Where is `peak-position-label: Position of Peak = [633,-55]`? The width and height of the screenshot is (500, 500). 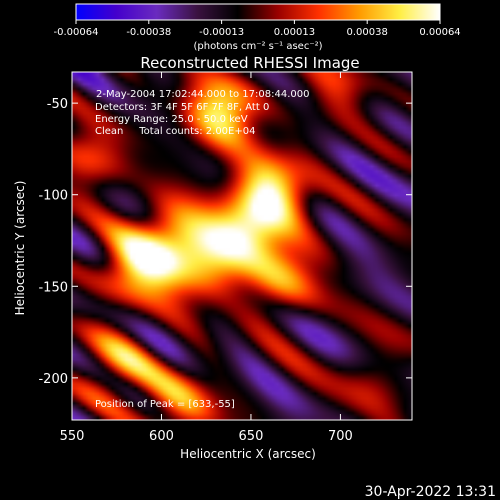
peak-position-label: Position of Peak = [633,-55] is located at coordinates (165, 404).